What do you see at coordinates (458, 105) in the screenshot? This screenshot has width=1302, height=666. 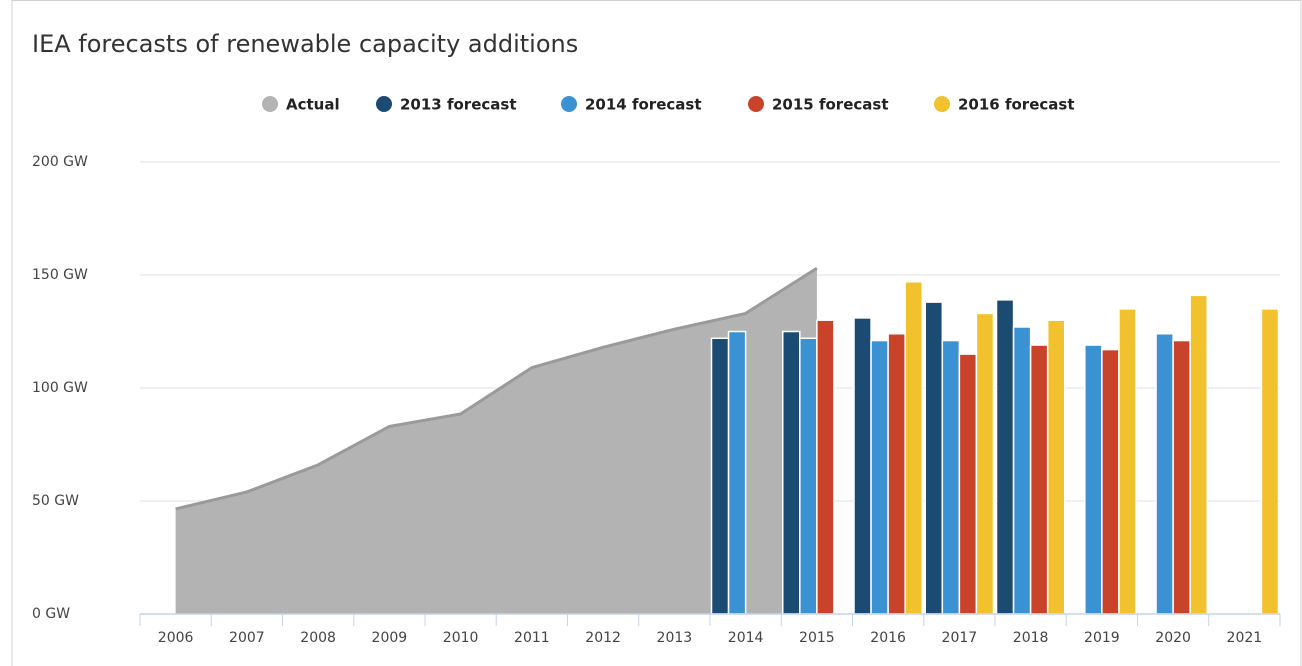 I see `legend-label: 2013 forecast` at bounding box center [458, 105].